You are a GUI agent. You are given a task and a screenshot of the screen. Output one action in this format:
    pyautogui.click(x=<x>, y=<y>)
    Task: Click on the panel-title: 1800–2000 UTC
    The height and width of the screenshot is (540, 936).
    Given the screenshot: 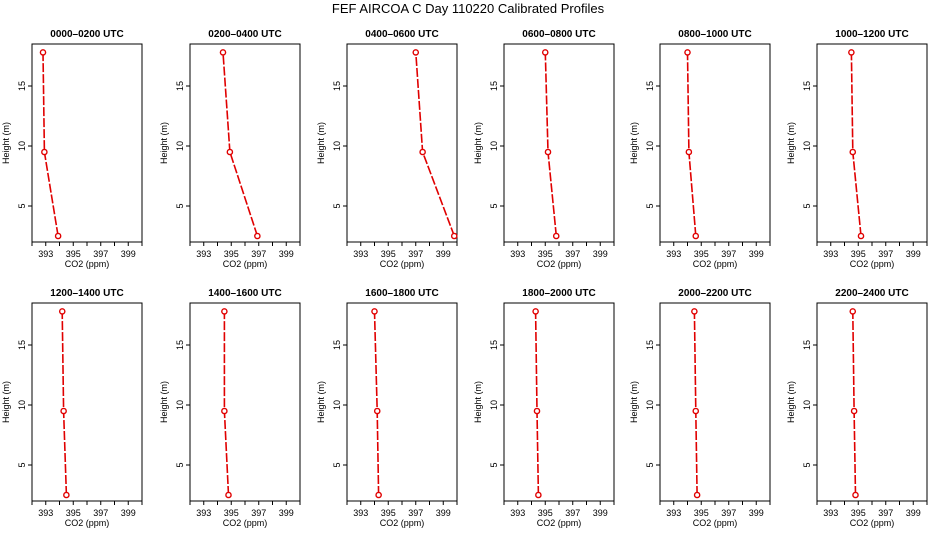 What is the action you would take?
    pyautogui.click(x=558, y=293)
    